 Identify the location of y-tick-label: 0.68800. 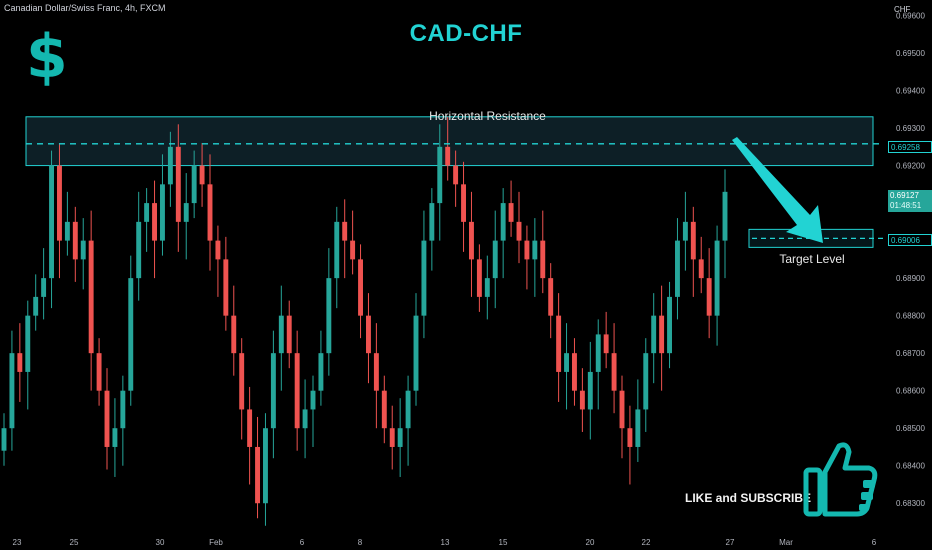
(910, 316).